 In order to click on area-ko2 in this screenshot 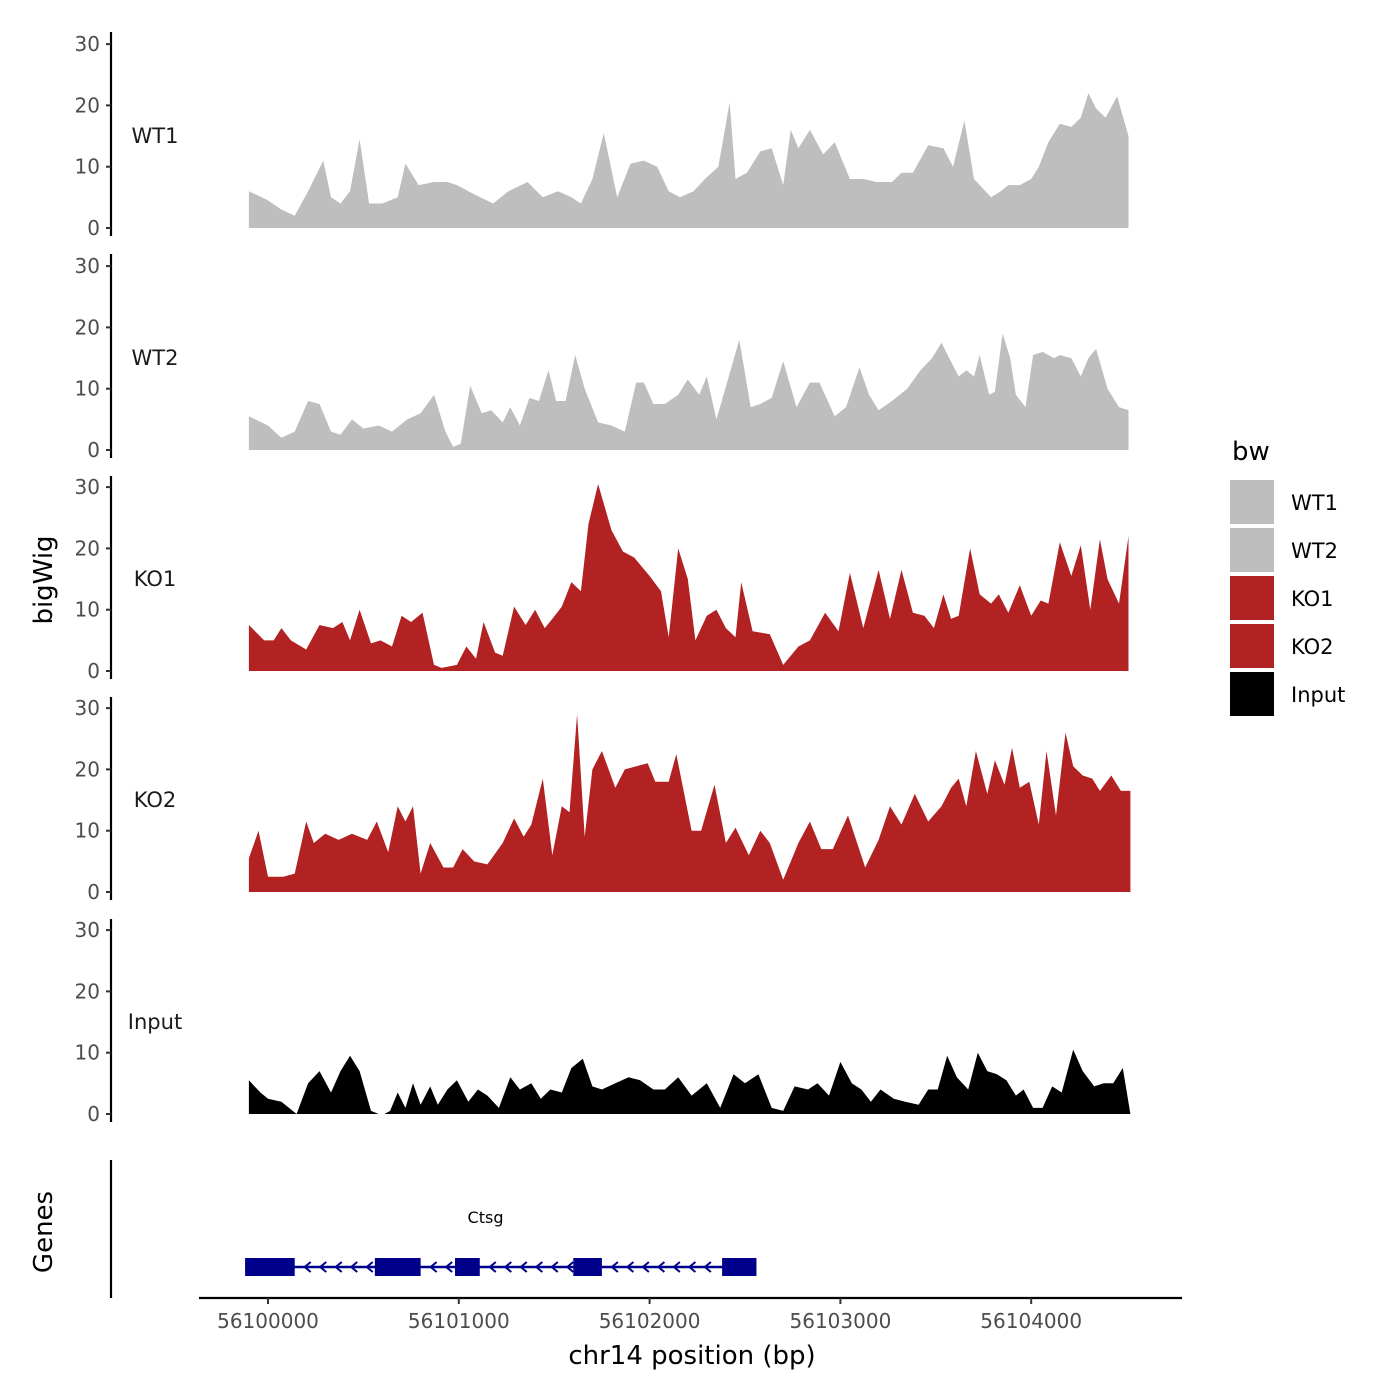, I will do `click(689, 803)`.